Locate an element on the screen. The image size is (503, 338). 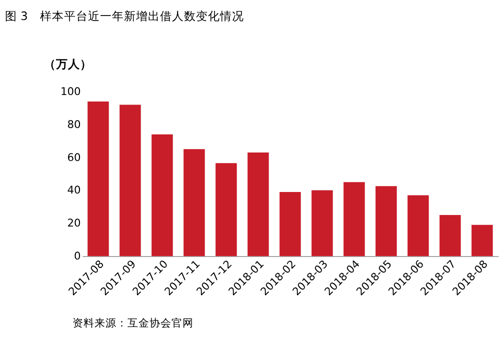
y-axis-title: （万人） is located at coordinates (68, 63).